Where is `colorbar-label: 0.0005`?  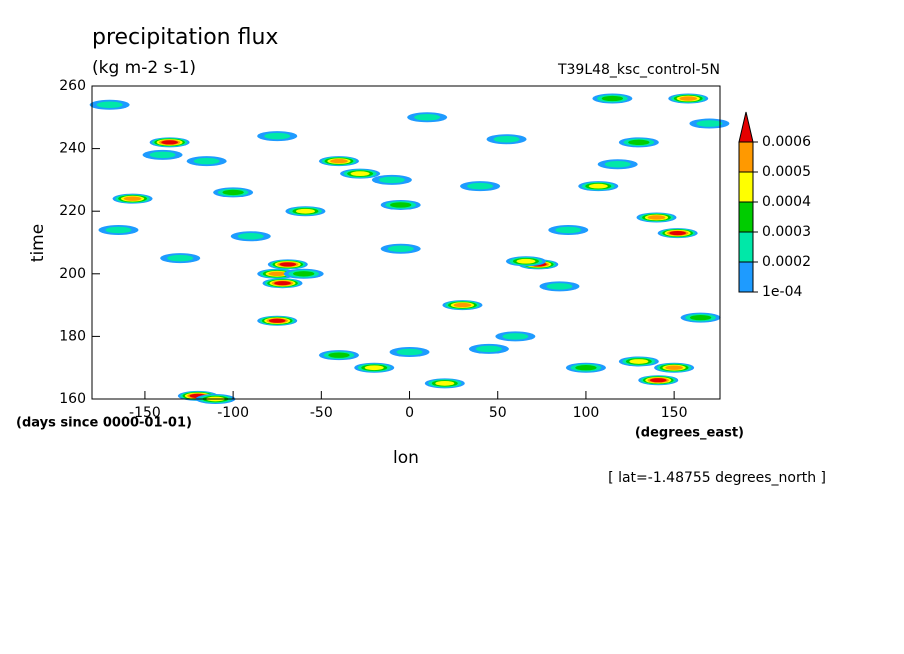 colorbar-label: 0.0005 is located at coordinates (786, 172).